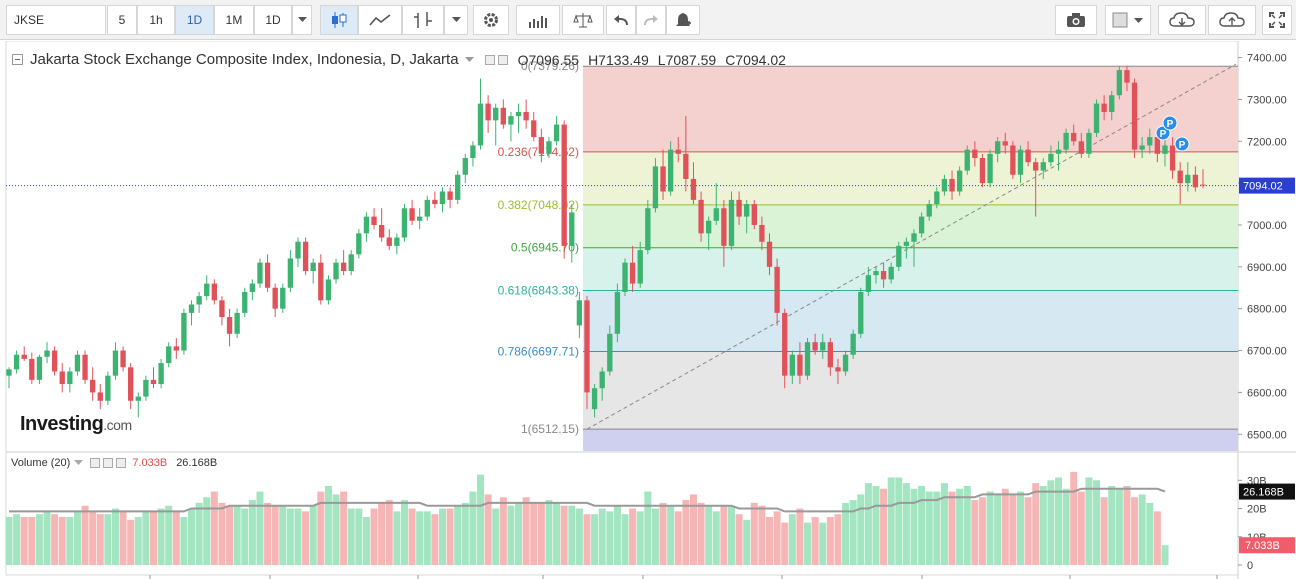 The image size is (1296, 579). I want to click on close-value: C7094.02, so click(755, 59).